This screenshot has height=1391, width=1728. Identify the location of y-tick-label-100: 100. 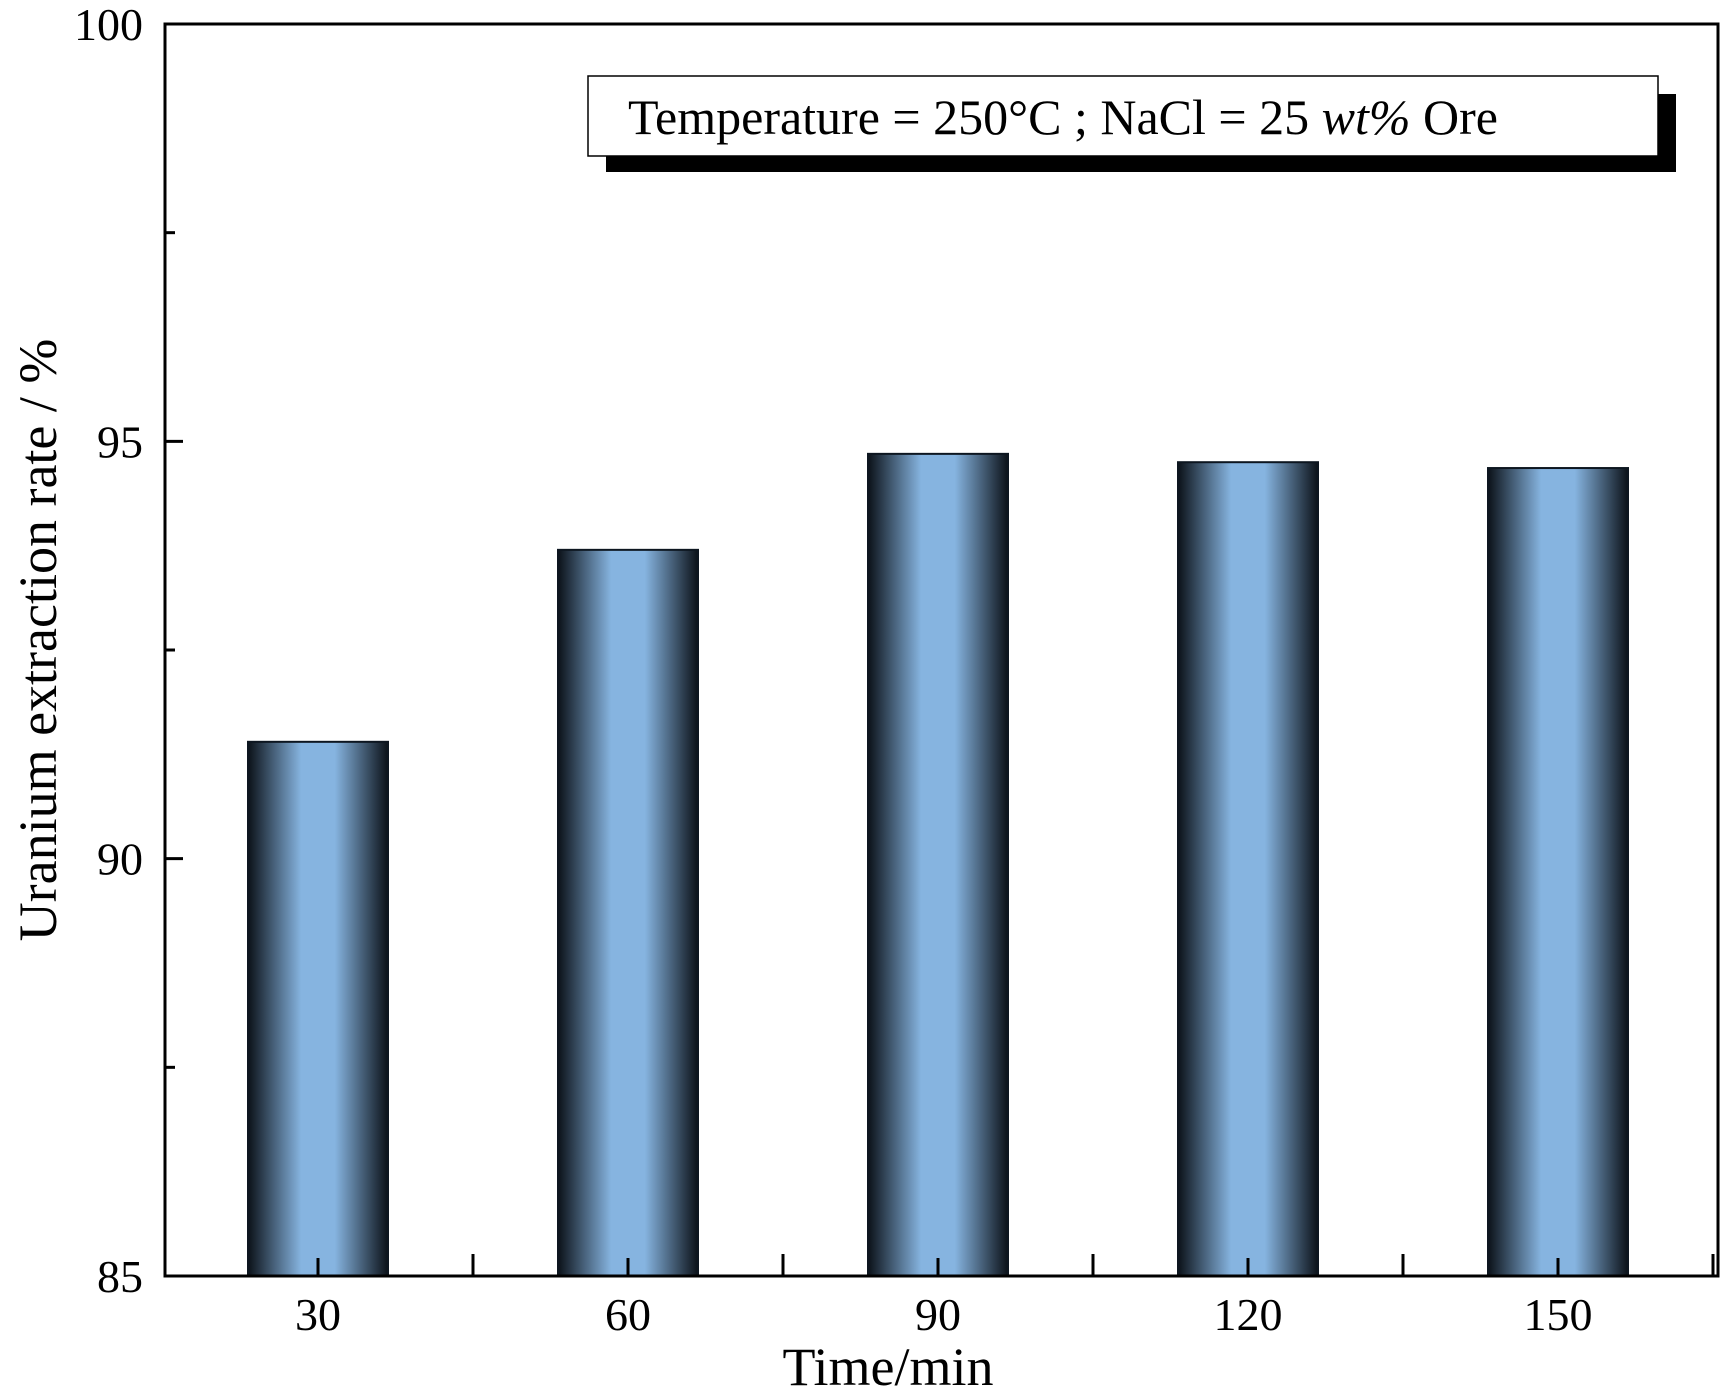
(108, 25).